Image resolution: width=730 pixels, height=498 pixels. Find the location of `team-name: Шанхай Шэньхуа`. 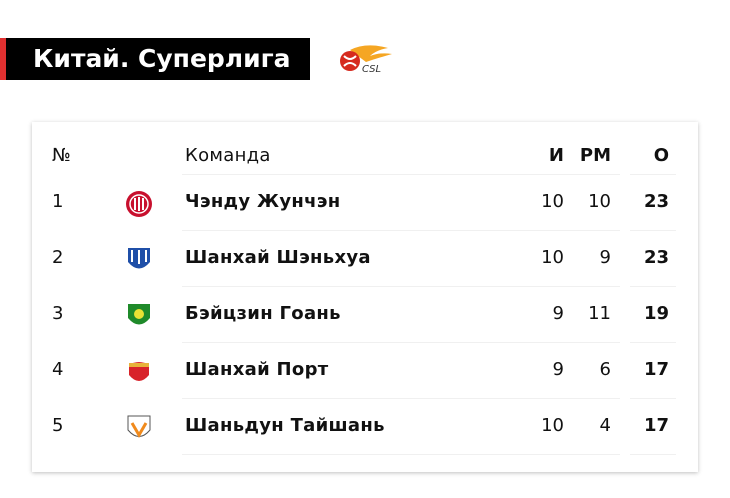

team-name: Шанхай Шэньхуа is located at coordinates (278, 257).